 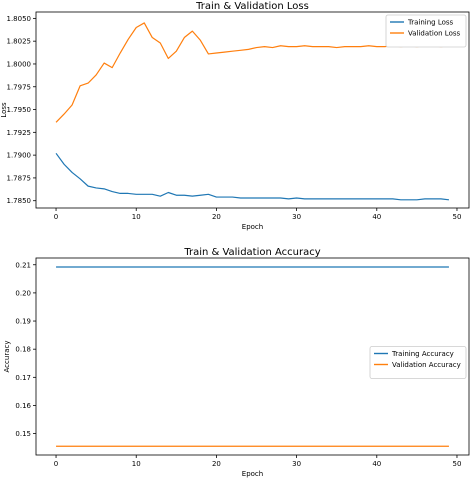 What do you see at coordinates (252, 176) in the screenshot?
I see `loss-series-line-training` at bounding box center [252, 176].